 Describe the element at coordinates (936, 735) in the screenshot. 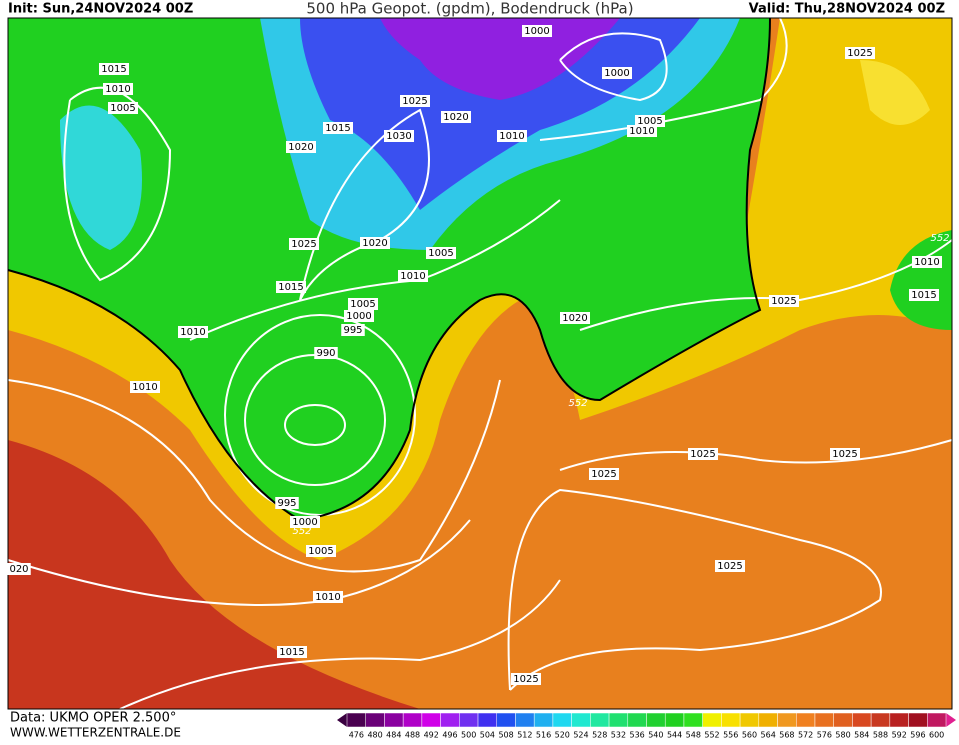

I see `colorbar-label: 600` at that location.